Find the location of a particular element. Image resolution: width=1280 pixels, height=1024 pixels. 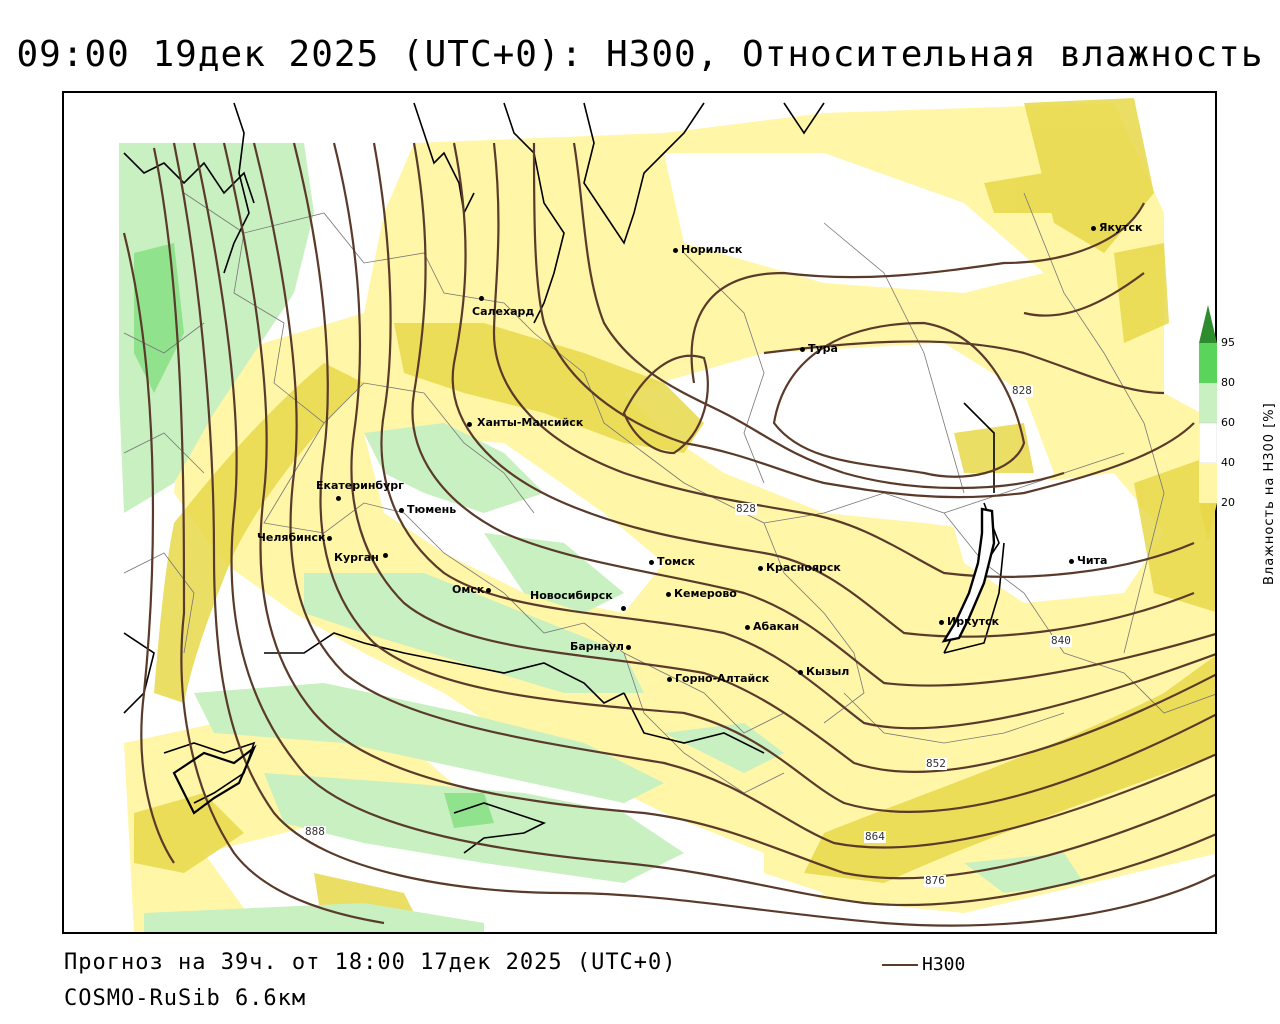

colorbar-title: Влажность на H300 [%] is located at coordinates (1269, 493).